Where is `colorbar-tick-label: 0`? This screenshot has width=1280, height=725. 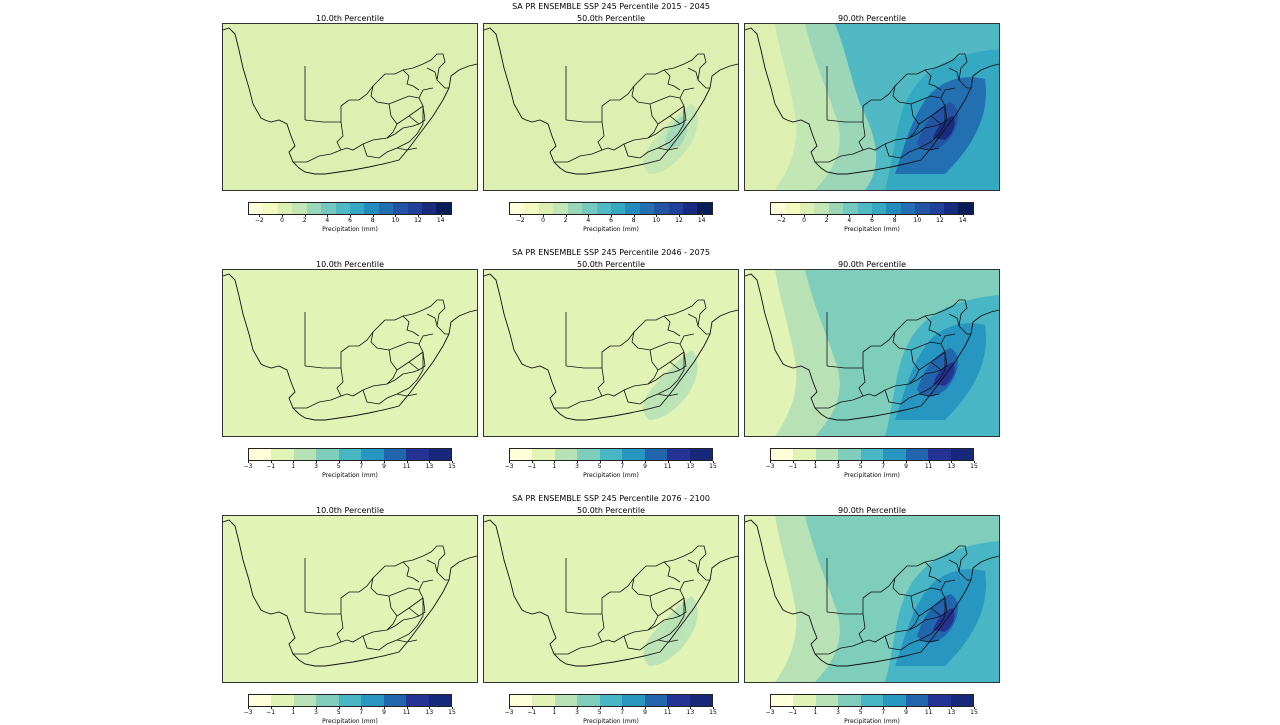
colorbar-tick-label: 0 is located at coordinates (543, 220).